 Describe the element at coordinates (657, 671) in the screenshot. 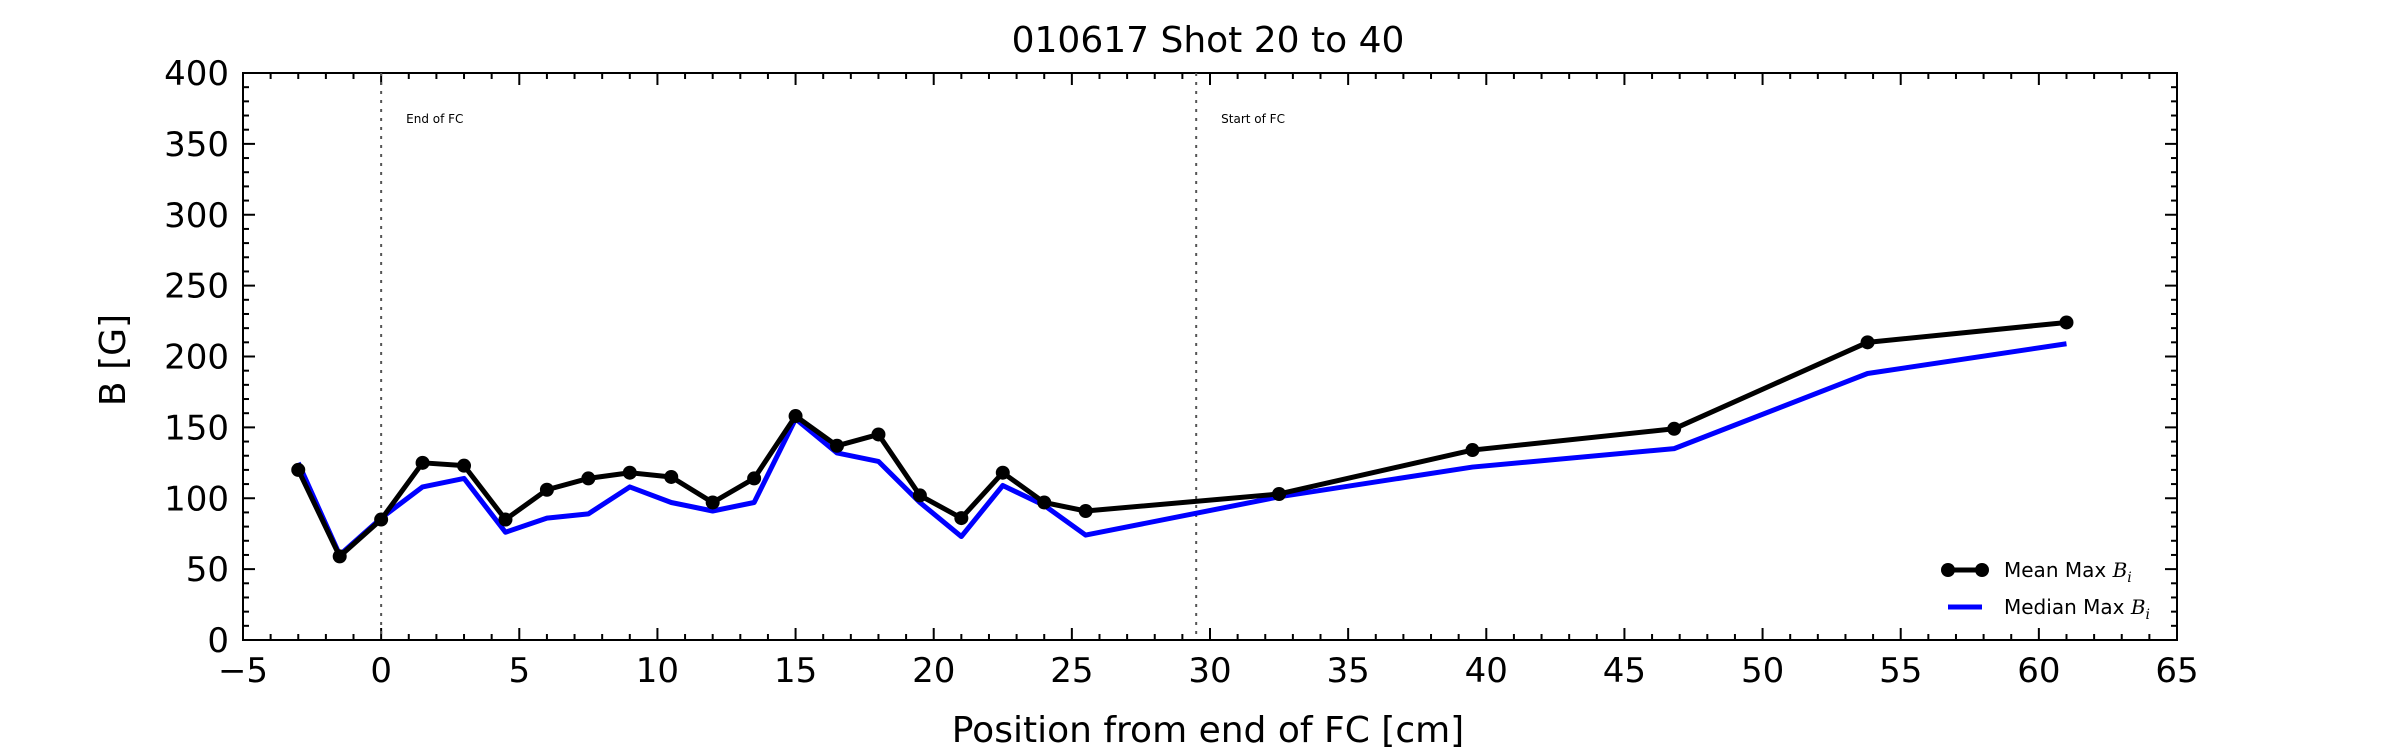

I see `x-tick-label: 10` at that location.